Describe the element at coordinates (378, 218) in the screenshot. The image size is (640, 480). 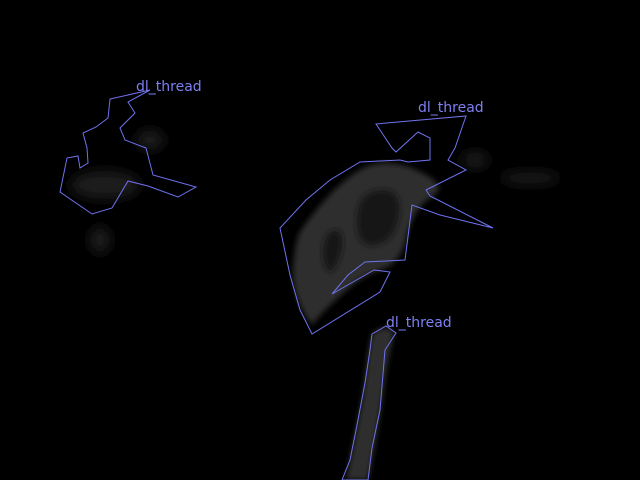
I see `region-2-core` at that location.